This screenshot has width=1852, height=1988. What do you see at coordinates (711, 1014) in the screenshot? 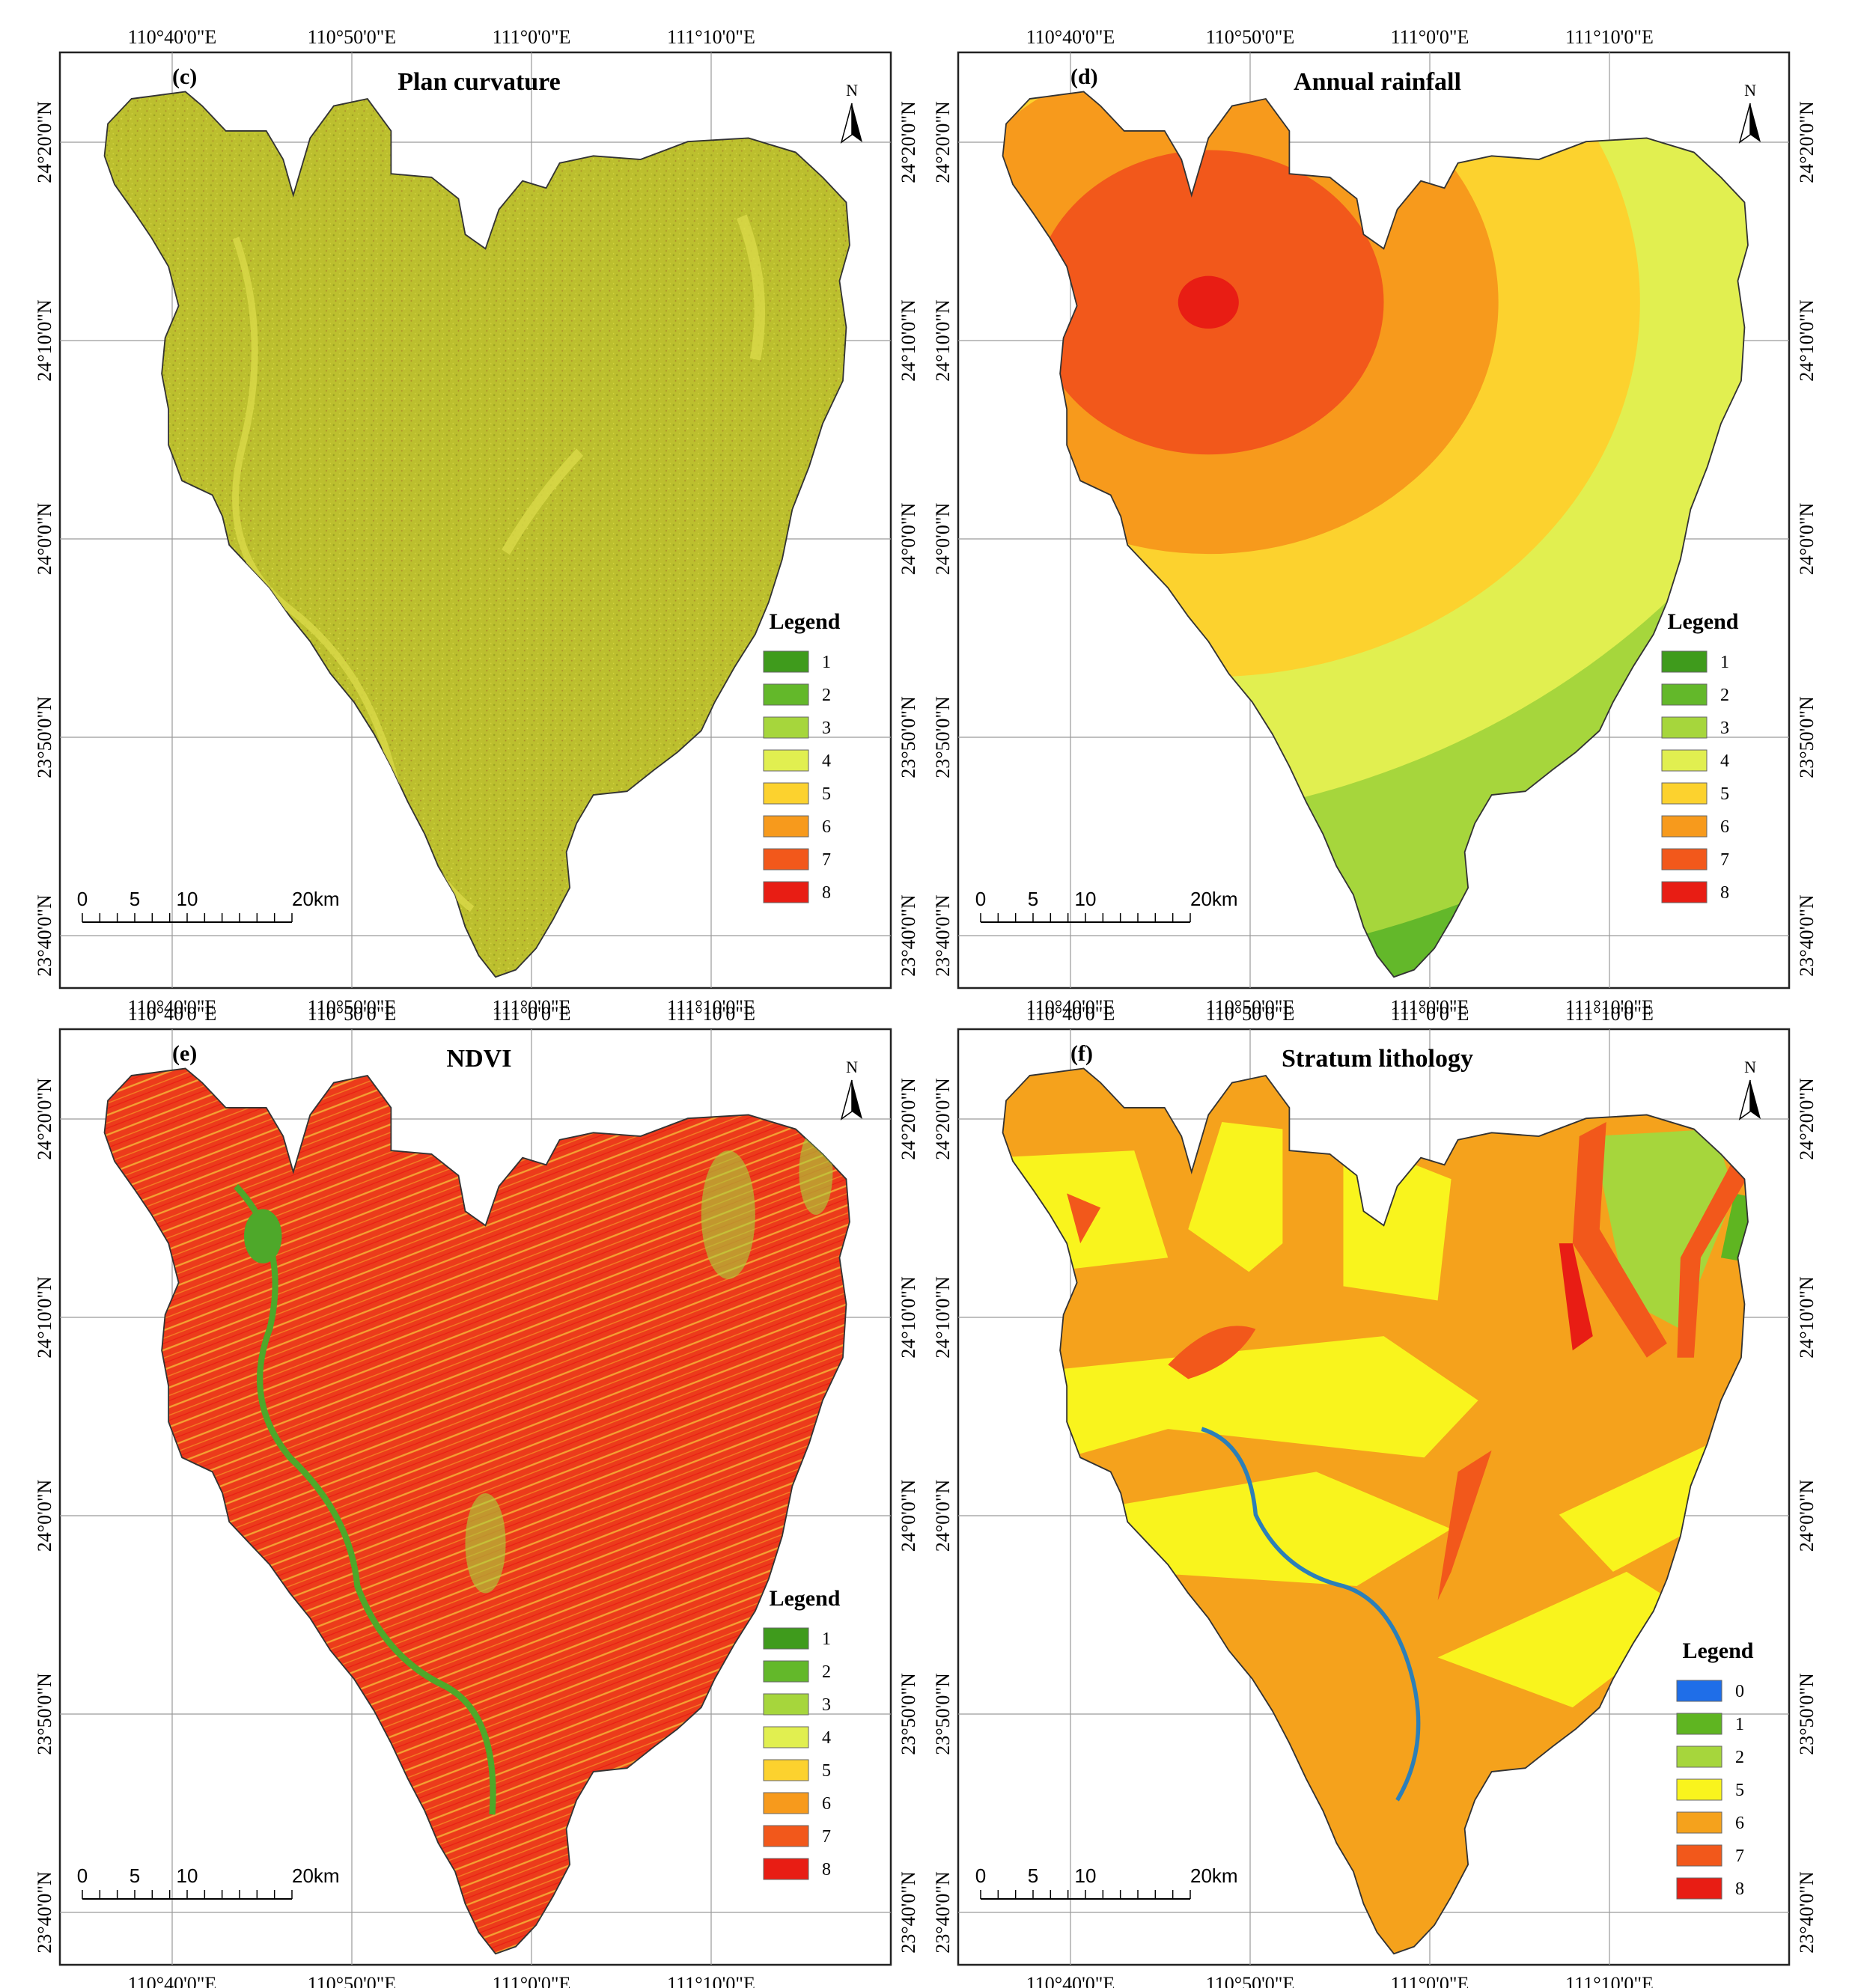
I see `longitude-label-top: 111°10'0"E` at bounding box center [711, 1014].